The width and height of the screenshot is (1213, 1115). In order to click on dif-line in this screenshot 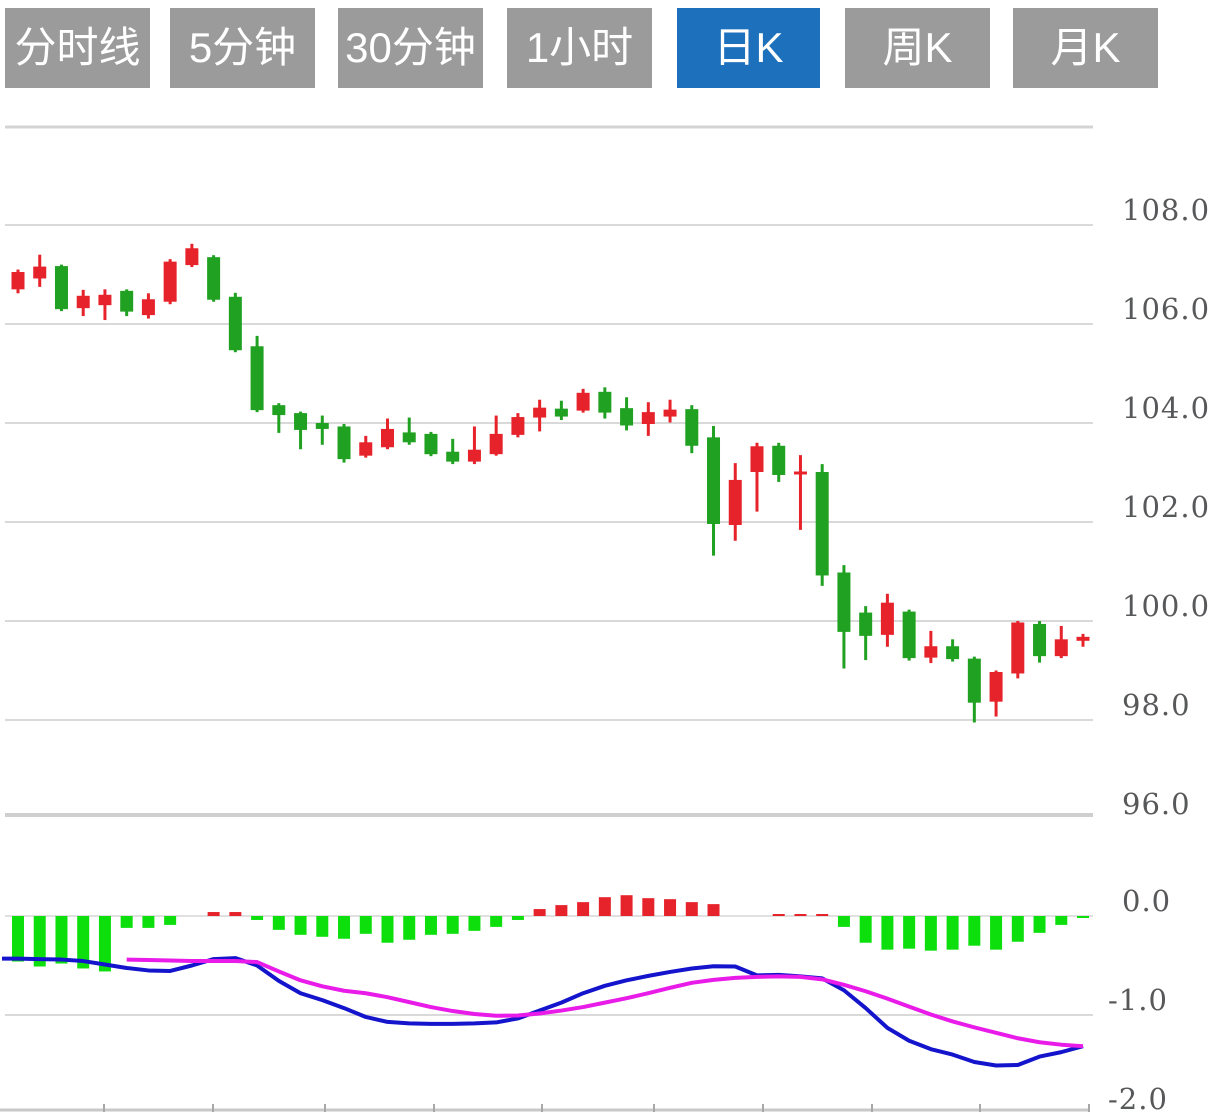, I will do `click(543, 1012)`.